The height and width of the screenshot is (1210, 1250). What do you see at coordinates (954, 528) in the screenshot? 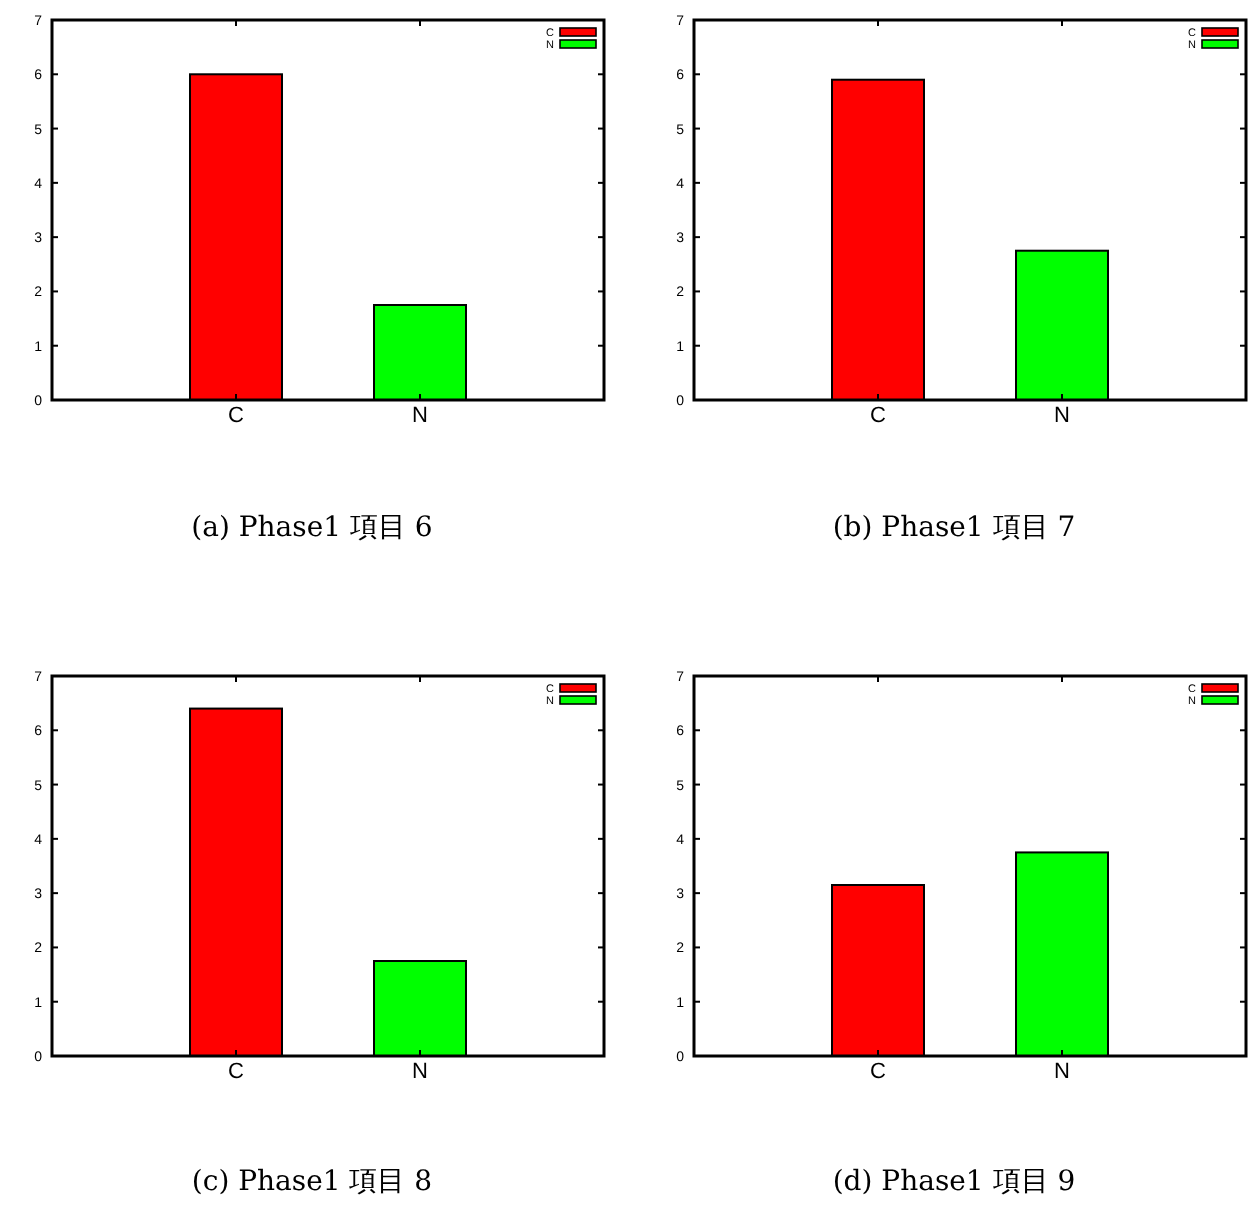
I see `text: (b) Phase1 項目 7` at bounding box center [954, 528].